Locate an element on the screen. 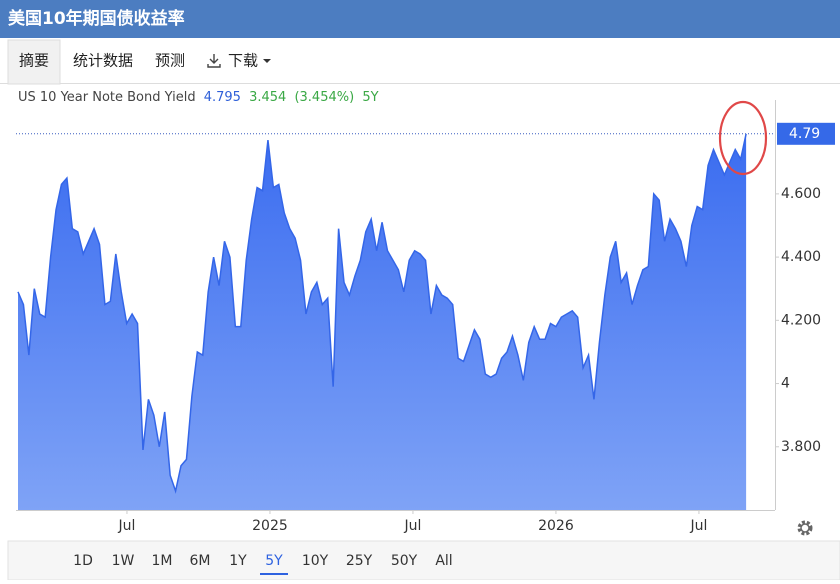 The width and height of the screenshot is (840, 584). tab: 统计数据 is located at coordinates (103, 61).